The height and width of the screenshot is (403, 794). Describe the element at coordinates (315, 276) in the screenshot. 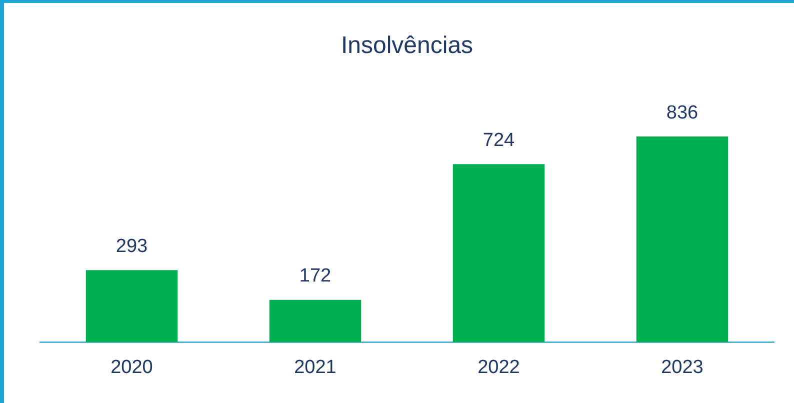

I see `data-label: 172` at that location.